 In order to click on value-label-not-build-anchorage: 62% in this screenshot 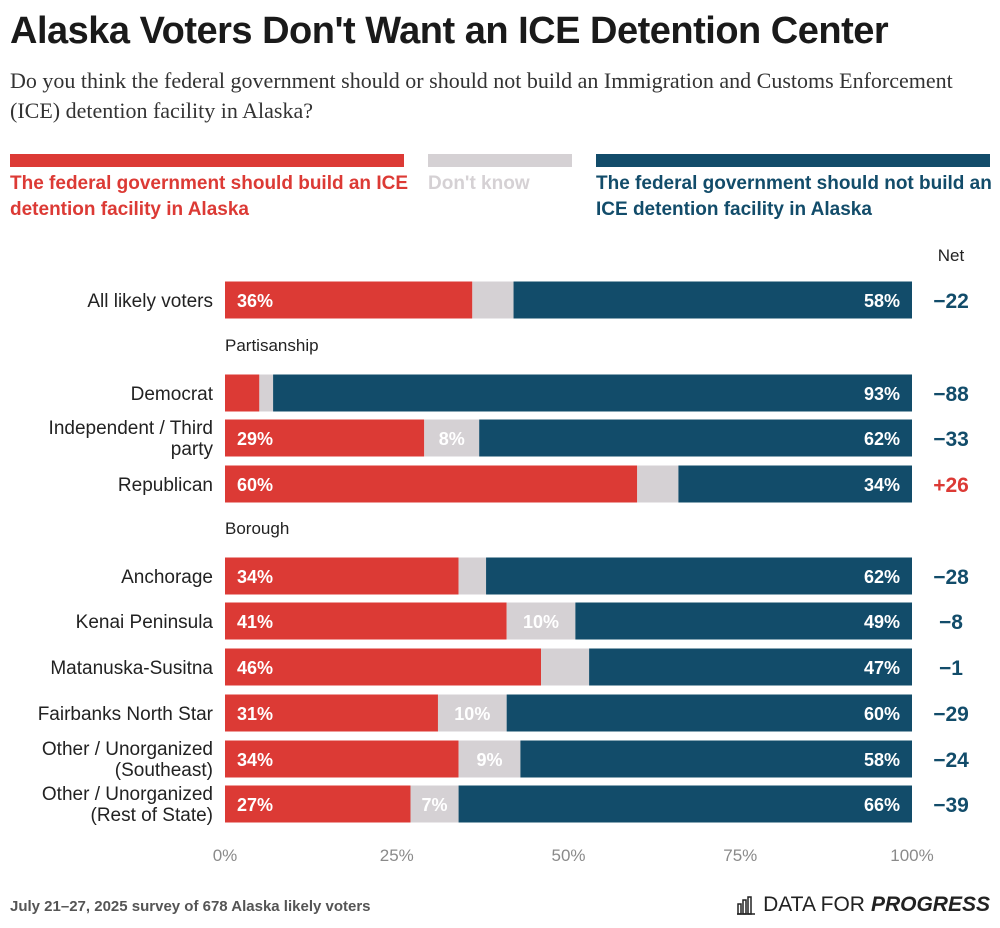, I will do `click(882, 577)`.